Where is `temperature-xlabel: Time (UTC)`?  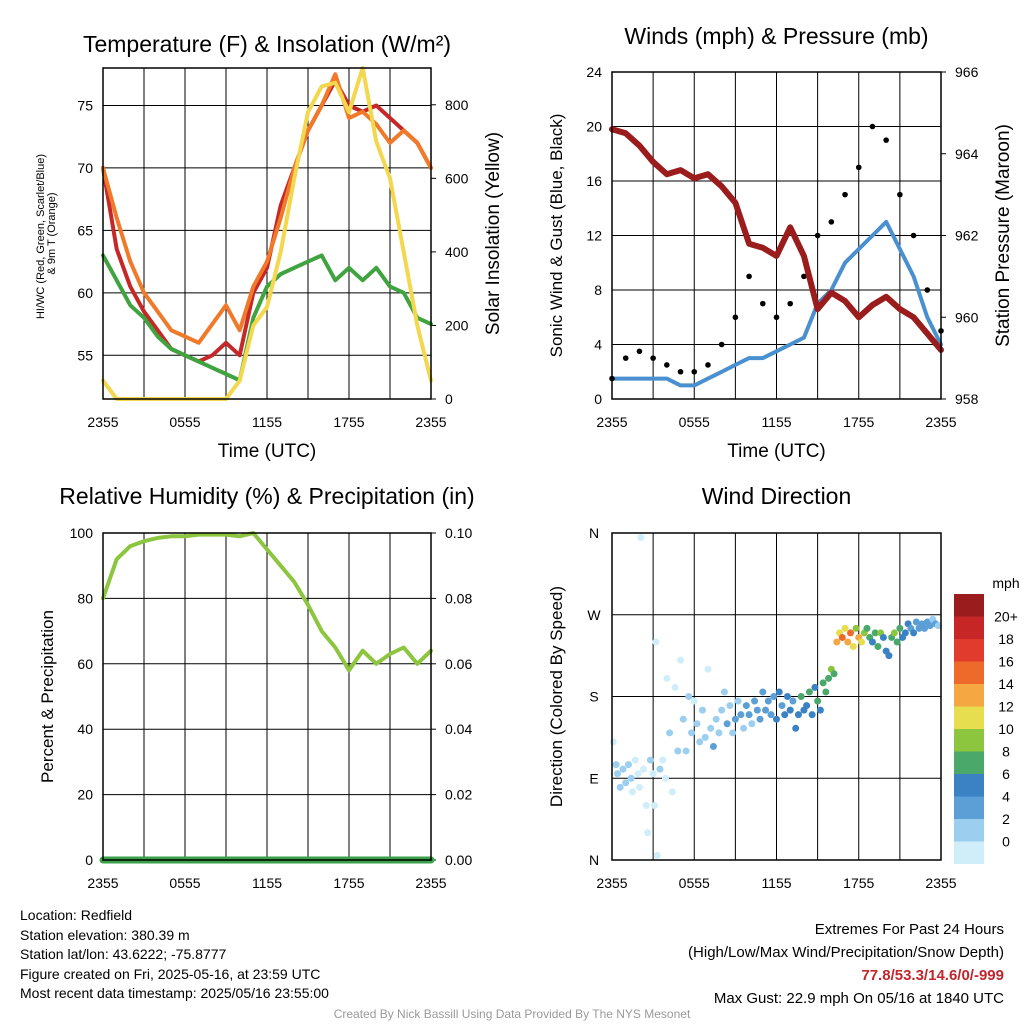
temperature-xlabel: Time (UTC) is located at coordinates (267, 451).